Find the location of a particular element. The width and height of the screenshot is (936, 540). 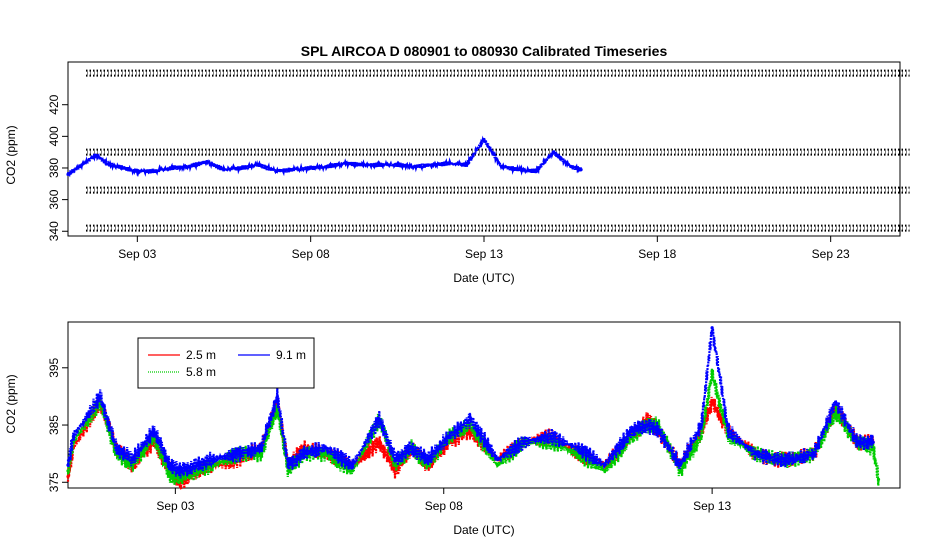

x-tick-label: Sep 13 is located at coordinates (484, 254).